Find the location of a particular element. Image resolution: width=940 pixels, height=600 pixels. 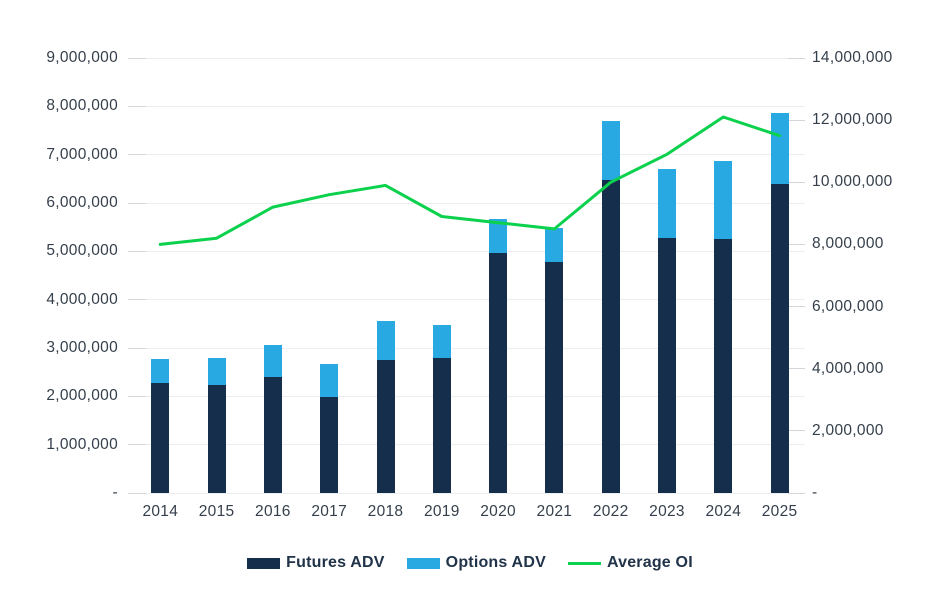

right-axis-label: - is located at coordinates (815, 492).